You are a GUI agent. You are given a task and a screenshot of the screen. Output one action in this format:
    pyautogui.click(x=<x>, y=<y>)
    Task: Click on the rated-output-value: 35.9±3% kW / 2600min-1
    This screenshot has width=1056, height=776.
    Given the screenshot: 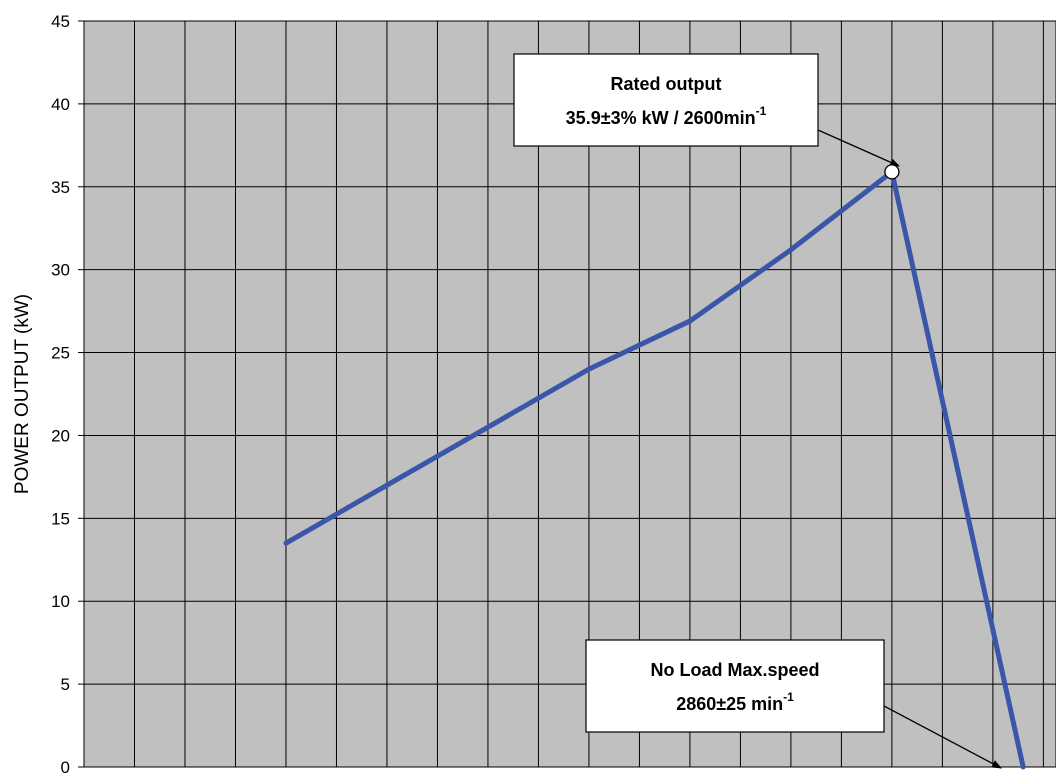 What is the action you would take?
    pyautogui.click(x=666, y=116)
    